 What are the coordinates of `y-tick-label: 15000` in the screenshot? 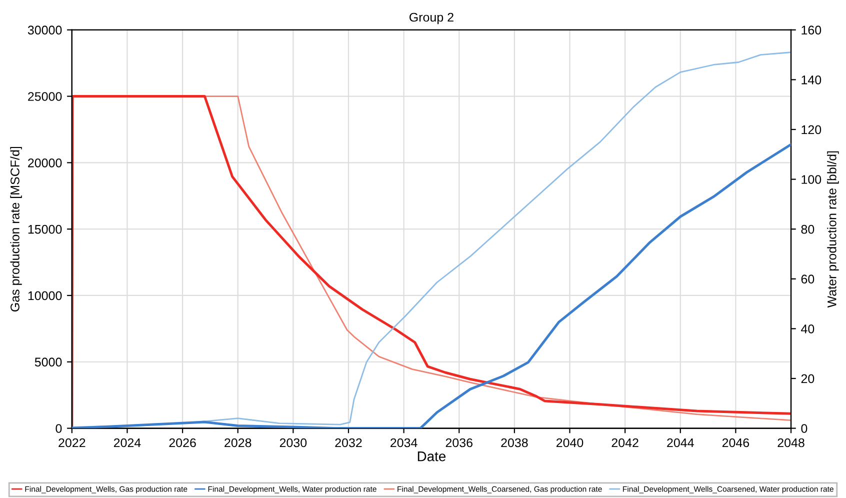 It's located at (45, 229).